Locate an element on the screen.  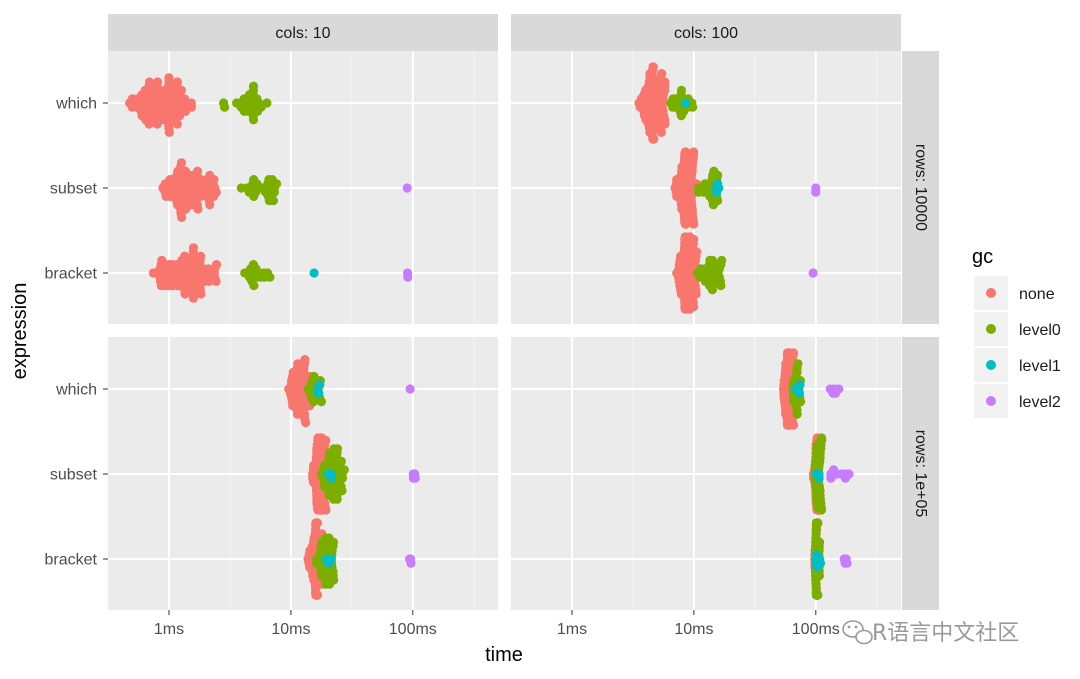
legend-item-level1: level1 is located at coordinates (1017, 365).